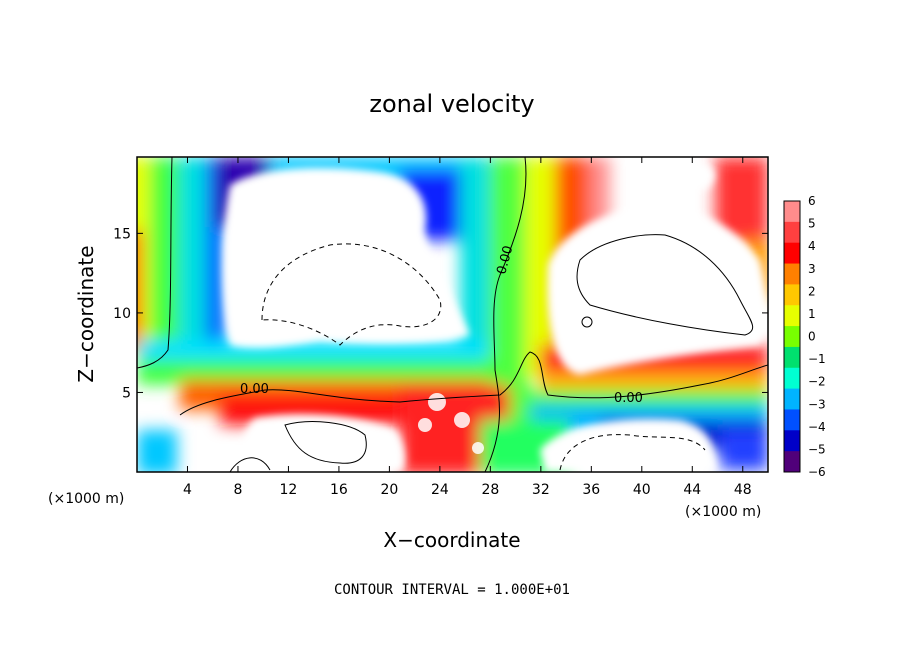 This screenshot has height=654, width=904. What do you see at coordinates (743, 490) in the screenshot?
I see `x-tick-label: 48` at bounding box center [743, 490].